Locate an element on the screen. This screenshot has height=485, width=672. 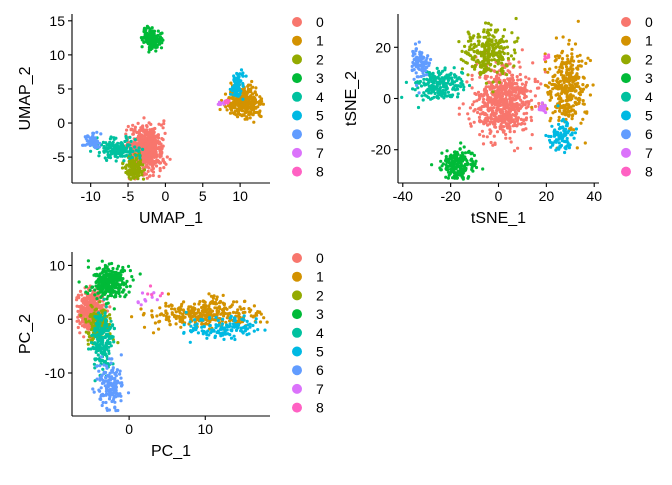
tsne-legend-label-3: 3 is located at coordinates (649, 78).